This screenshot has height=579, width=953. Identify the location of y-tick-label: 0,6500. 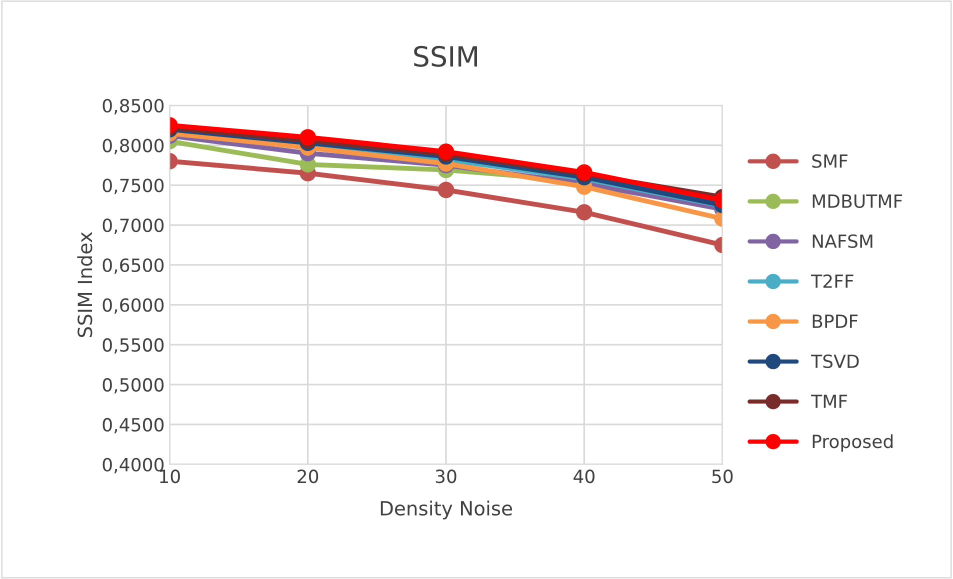
(133, 266).